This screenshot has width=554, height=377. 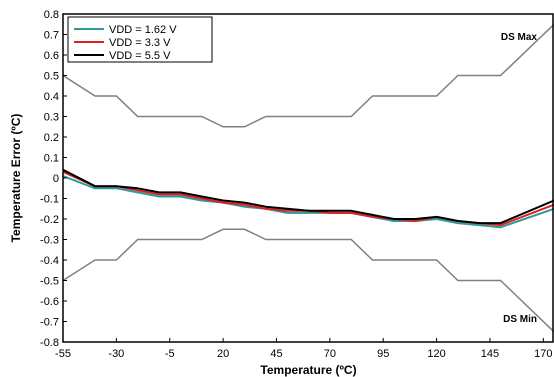 What do you see at coordinates (51, 56) in the screenshot?
I see `y-tick-label: 0.6` at bounding box center [51, 56].